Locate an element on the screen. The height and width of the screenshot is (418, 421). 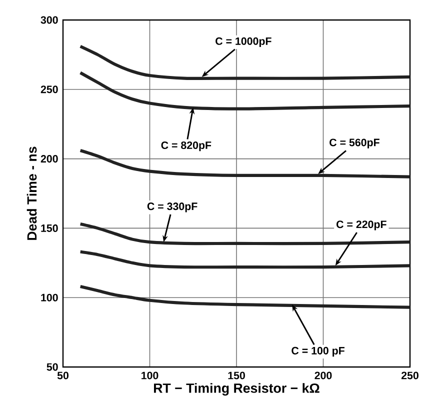
annotation: C = 820pF is located at coordinates (186, 146).